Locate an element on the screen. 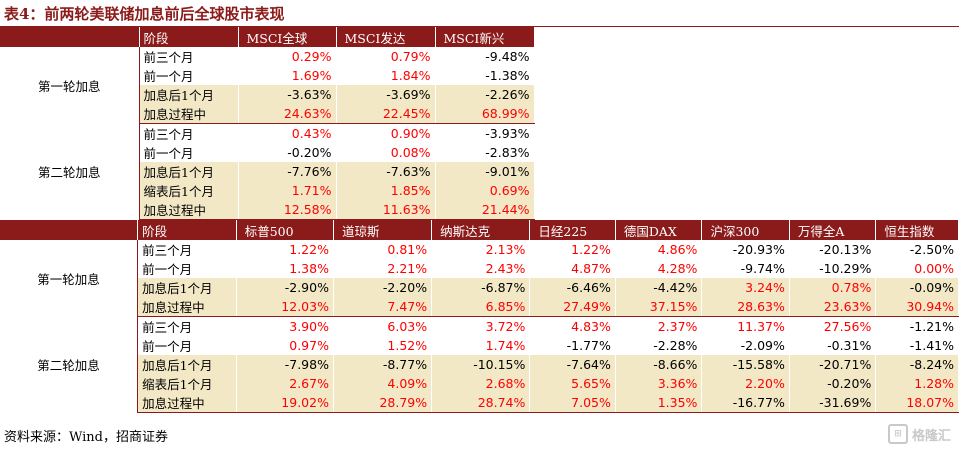 The height and width of the screenshot is (449, 959). value-cell: -2.09% is located at coordinates (745, 345).